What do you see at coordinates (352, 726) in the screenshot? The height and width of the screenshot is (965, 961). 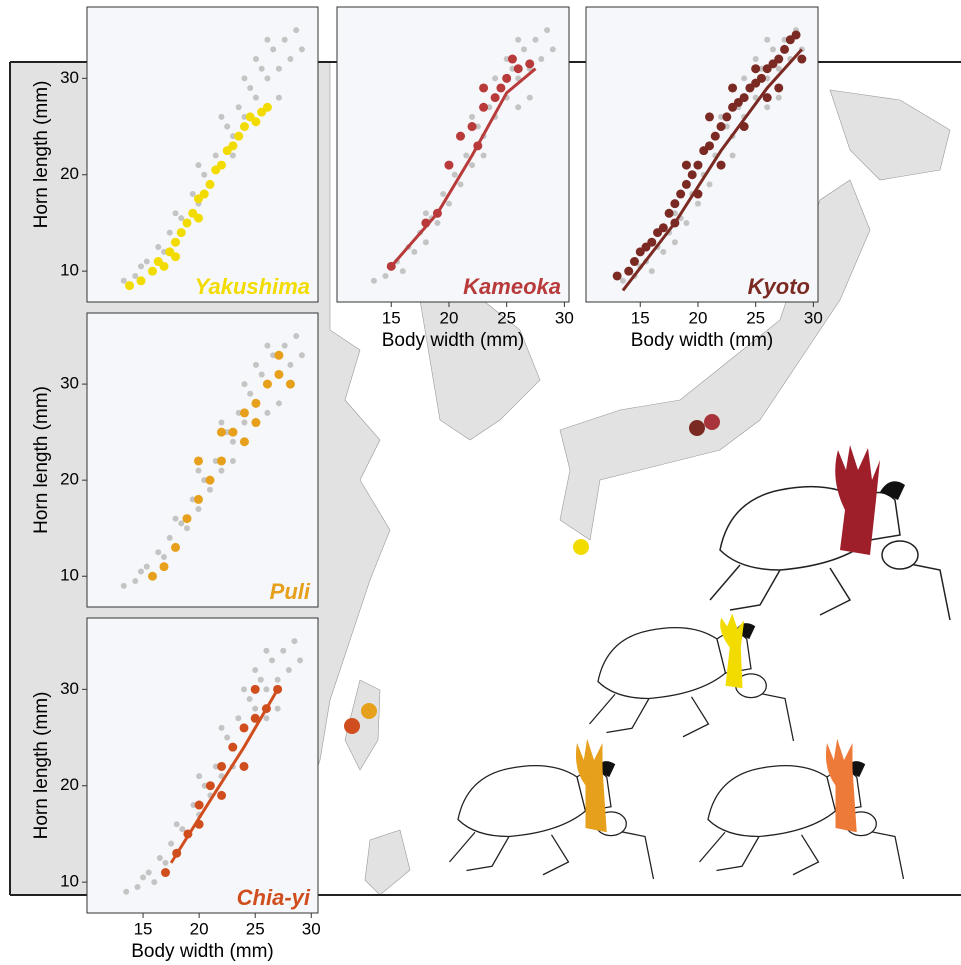 I see `site-chiayi` at bounding box center [352, 726].